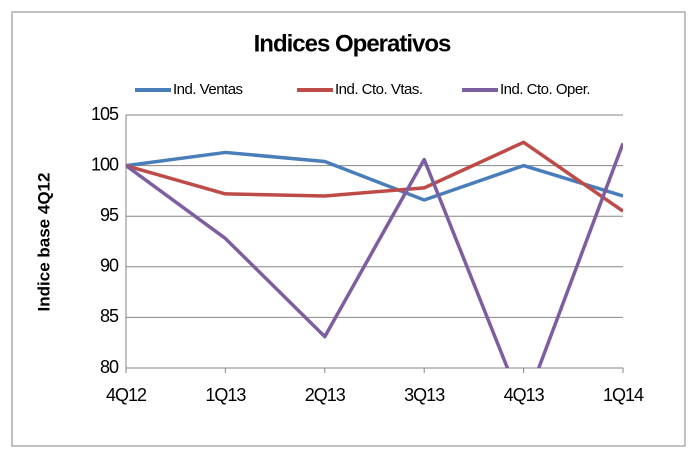  I want to click on y-tick-label: 95, so click(109, 215).